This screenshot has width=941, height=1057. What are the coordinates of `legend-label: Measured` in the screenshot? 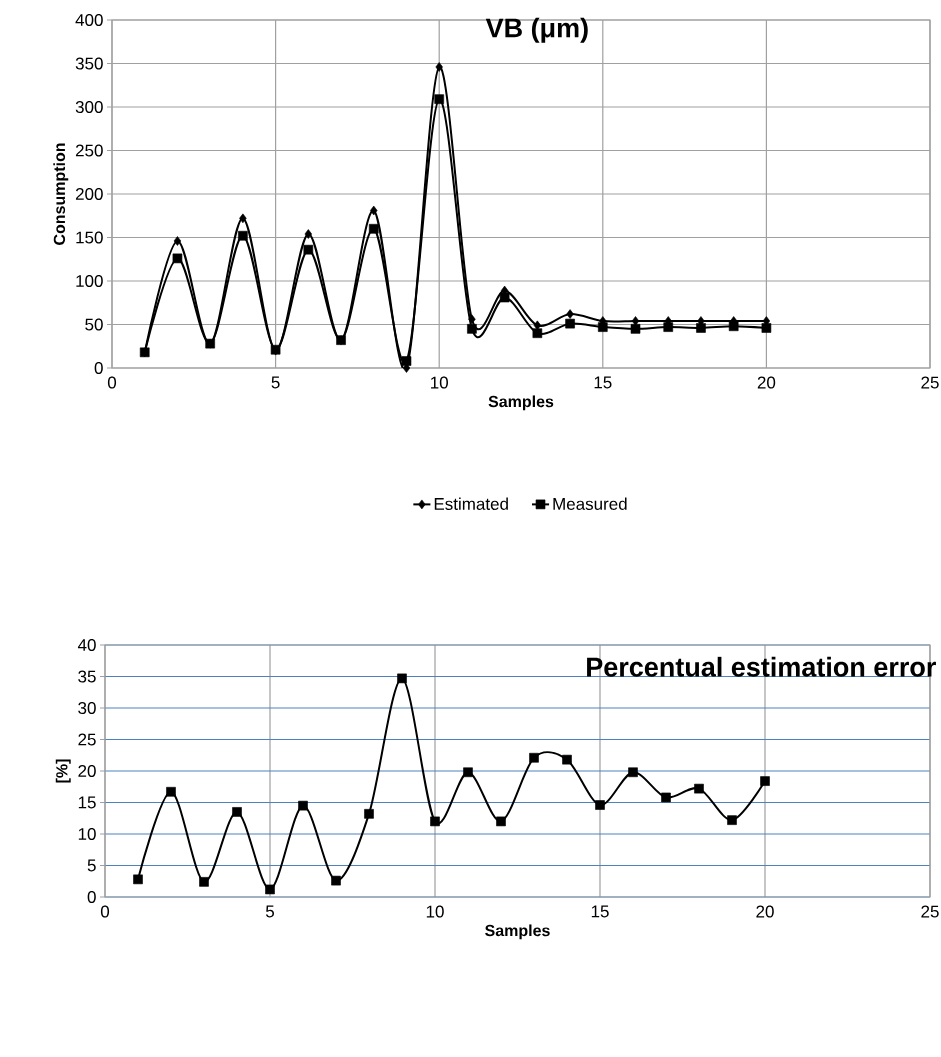 It's located at (590, 503).